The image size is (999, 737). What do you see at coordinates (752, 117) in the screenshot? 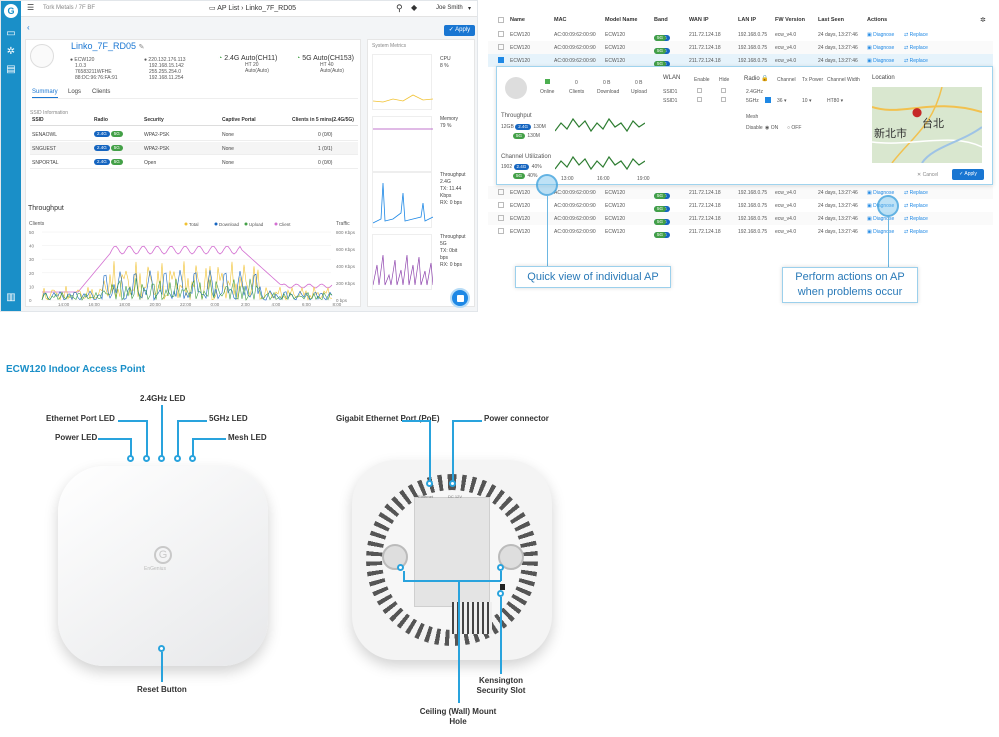
I see `mesh-title: Mesh` at bounding box center [752, 117].